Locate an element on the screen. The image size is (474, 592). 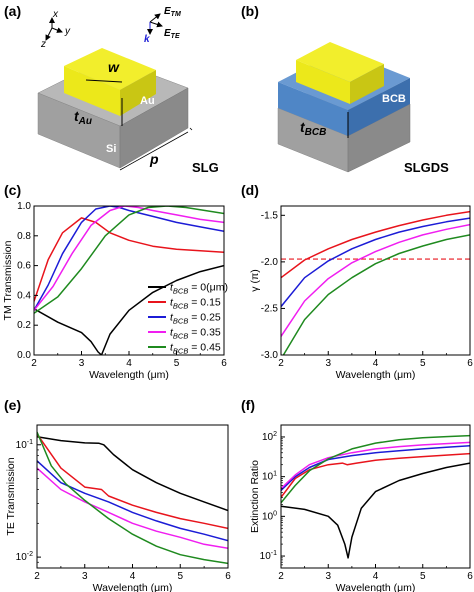
legend-entry-t045: tBCB = 0.45 is located at coordinates (195, 349).